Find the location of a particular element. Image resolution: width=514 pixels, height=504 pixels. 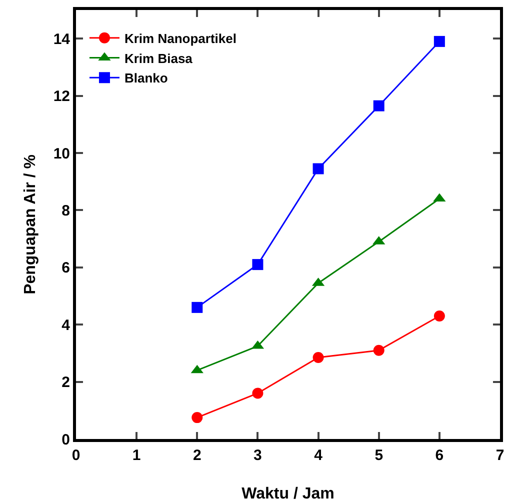

x-axis-title: Waktu / Jam is located at coordinates (288, 494).